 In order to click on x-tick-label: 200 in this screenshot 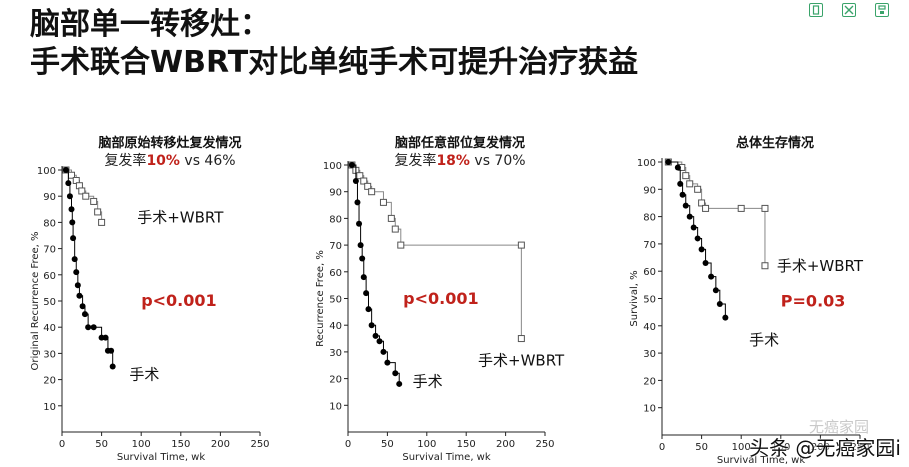, I will do `click(505, 444)`.